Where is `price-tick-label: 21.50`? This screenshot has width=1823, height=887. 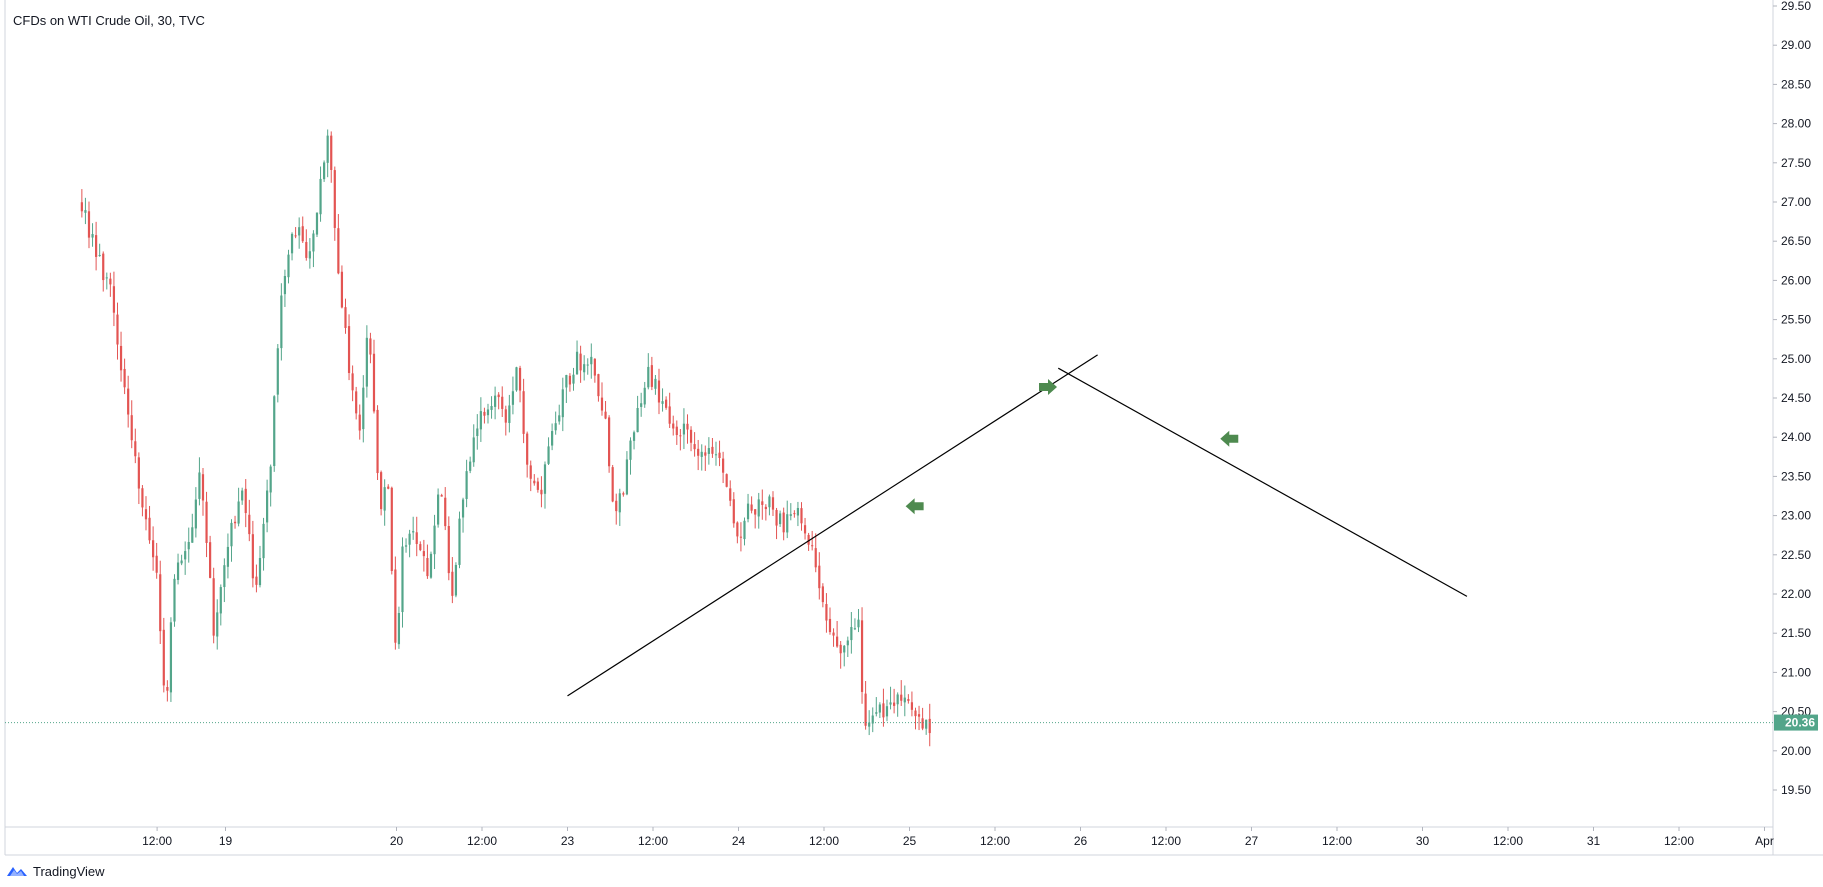 price-tick-label: 21.50 is located at coordinates (1796, 633).